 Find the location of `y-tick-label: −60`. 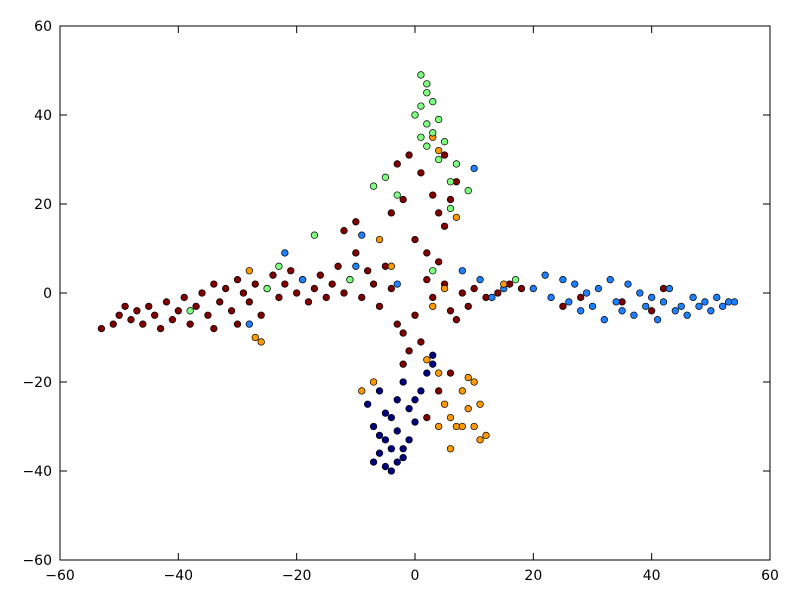

y-tick-label: −60 is located at coordinates (37, 561).